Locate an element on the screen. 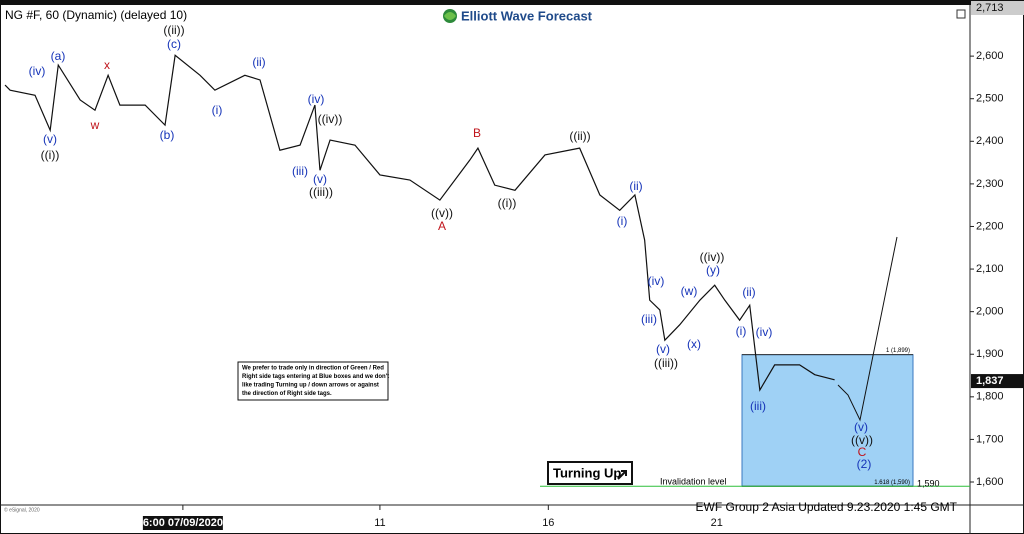  invalidation-price: 1,590 is located at coordinates (928, 484).